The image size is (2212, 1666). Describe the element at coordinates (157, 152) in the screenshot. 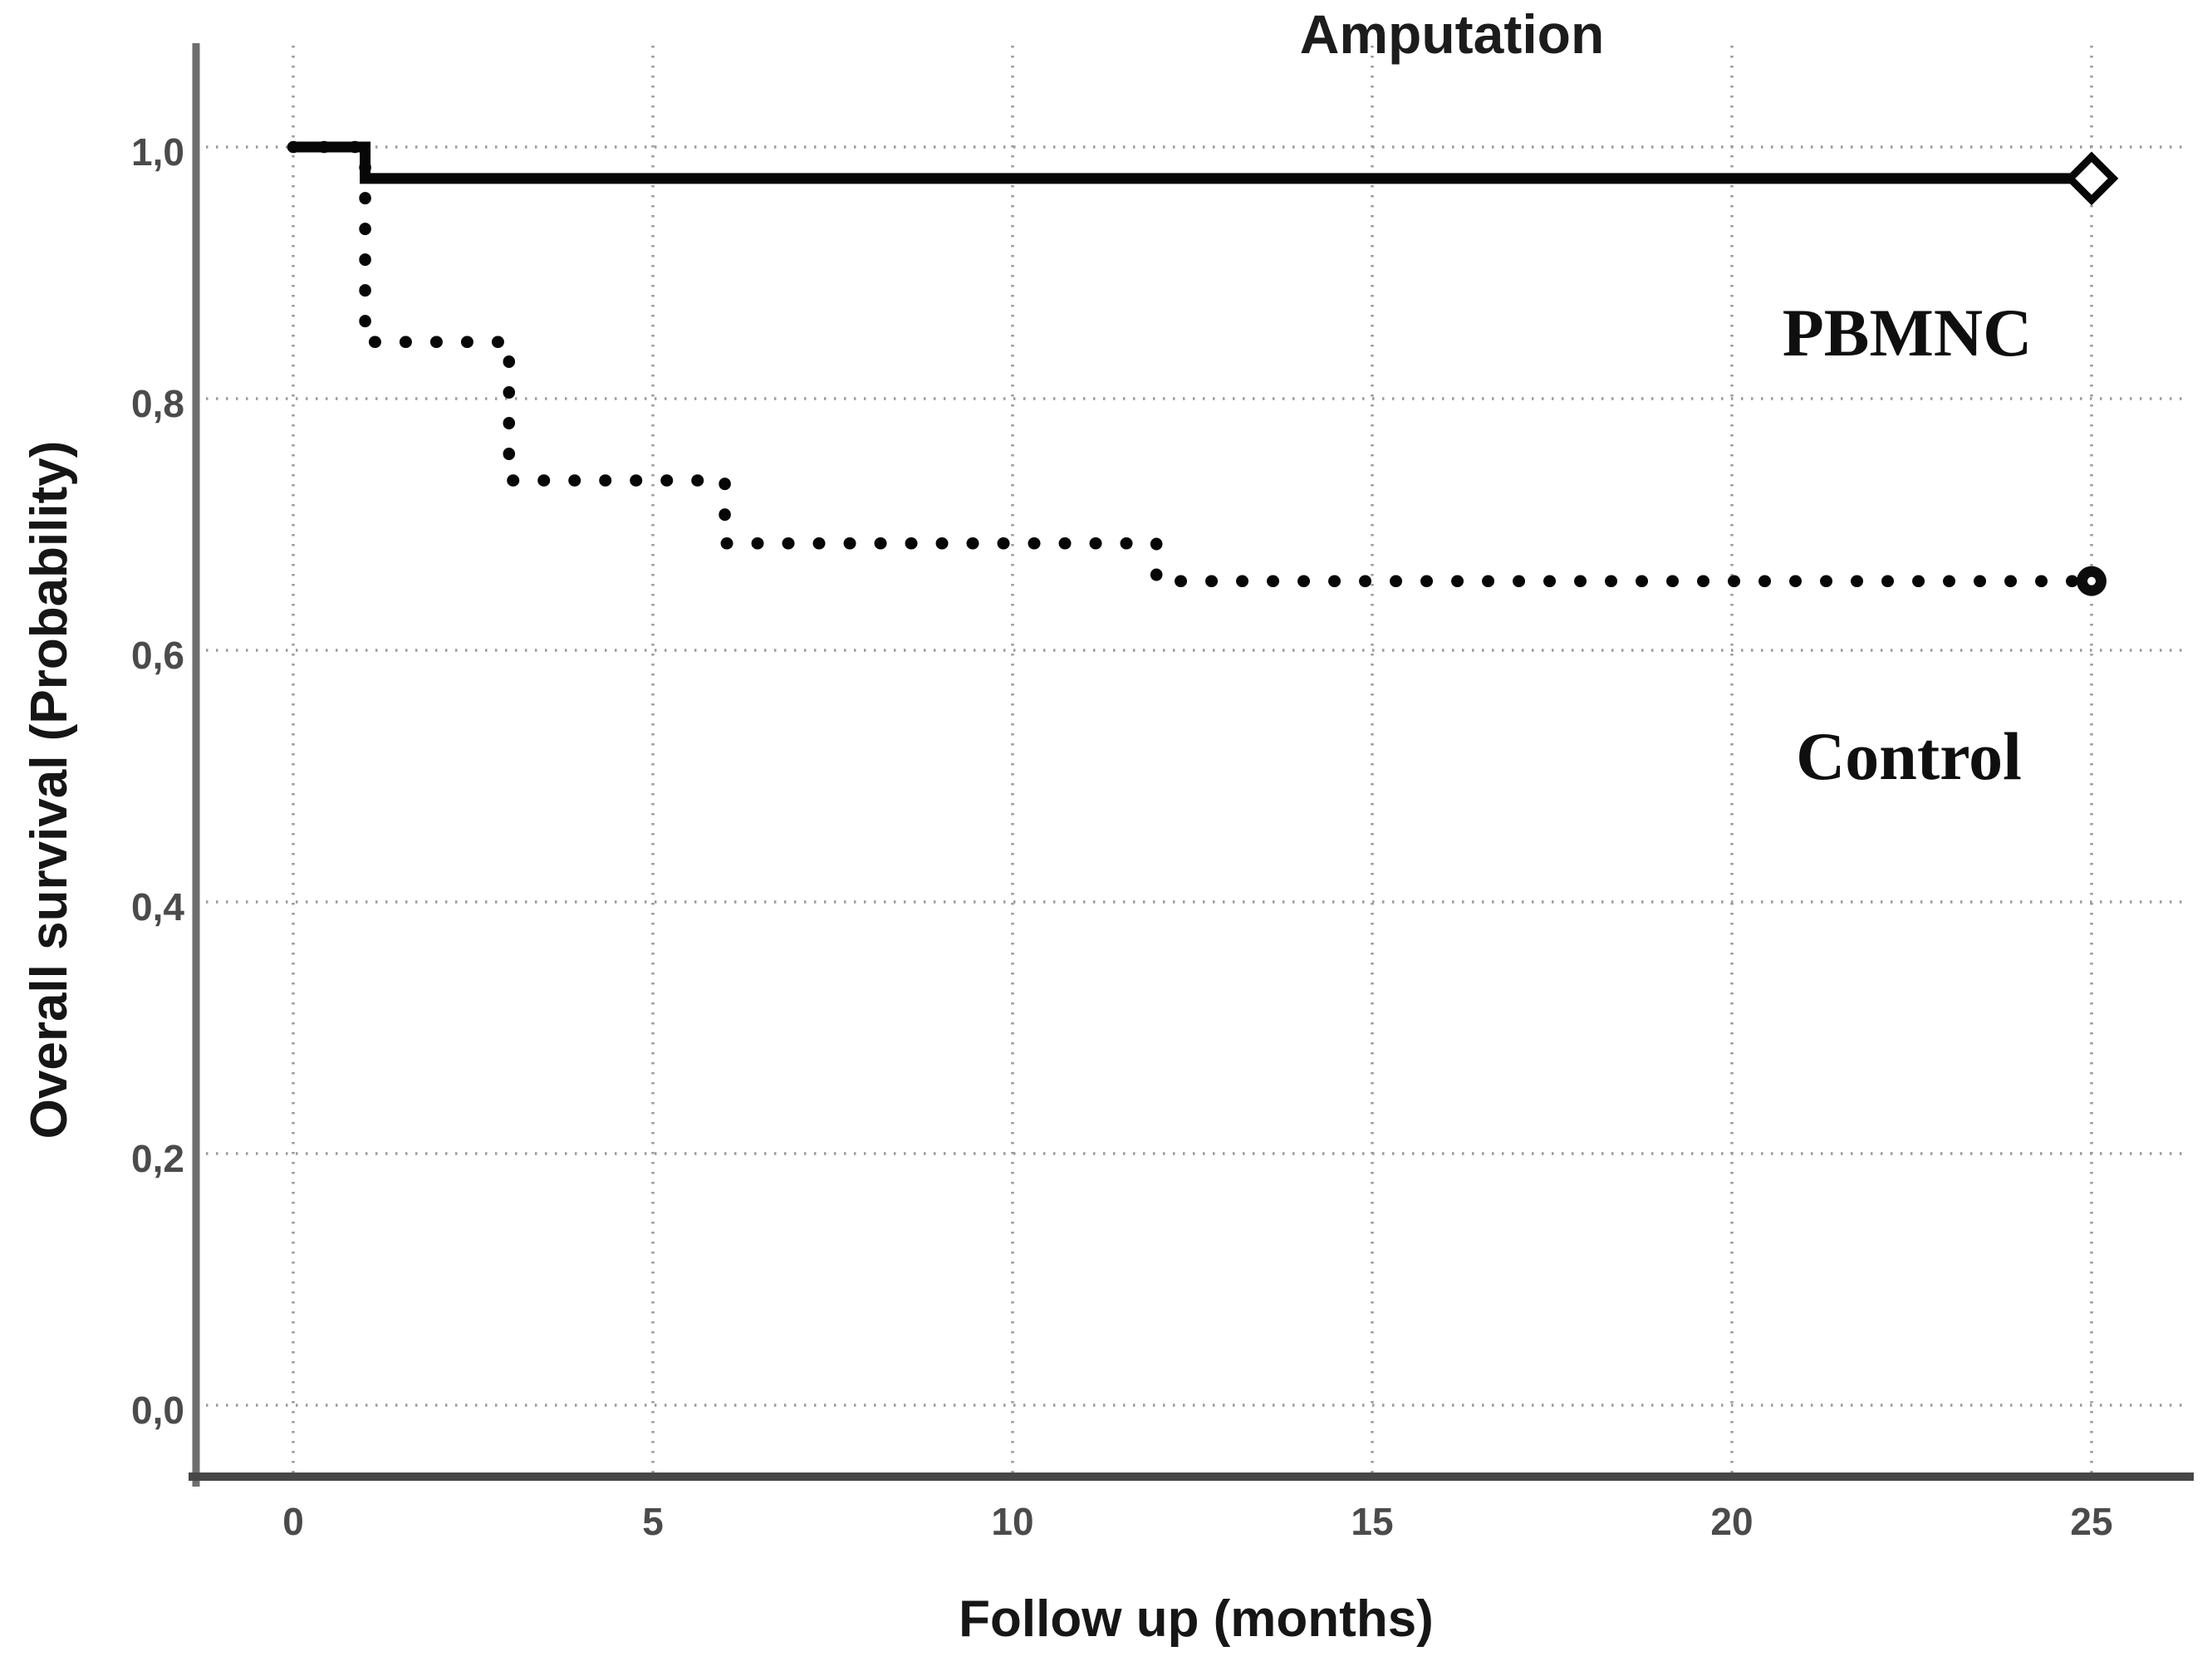

I see `y-tick-label-1,0: 1,0` at that location.